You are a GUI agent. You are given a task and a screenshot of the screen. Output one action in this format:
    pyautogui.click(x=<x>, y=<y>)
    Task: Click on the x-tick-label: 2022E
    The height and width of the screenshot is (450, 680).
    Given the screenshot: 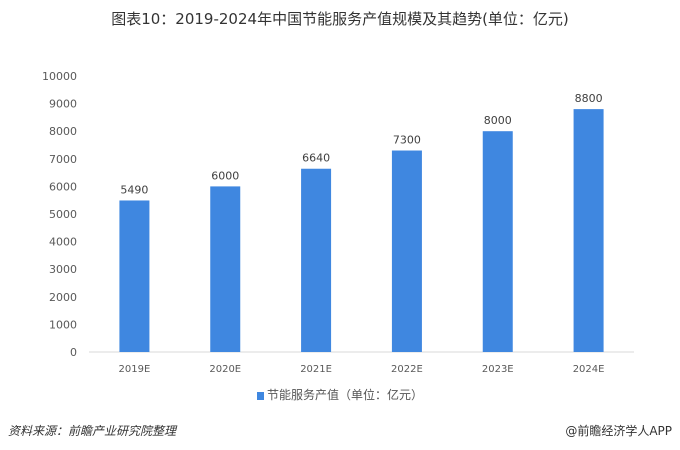 What is the action you would take?
    pyautogui.click(x=407, y=369)
    